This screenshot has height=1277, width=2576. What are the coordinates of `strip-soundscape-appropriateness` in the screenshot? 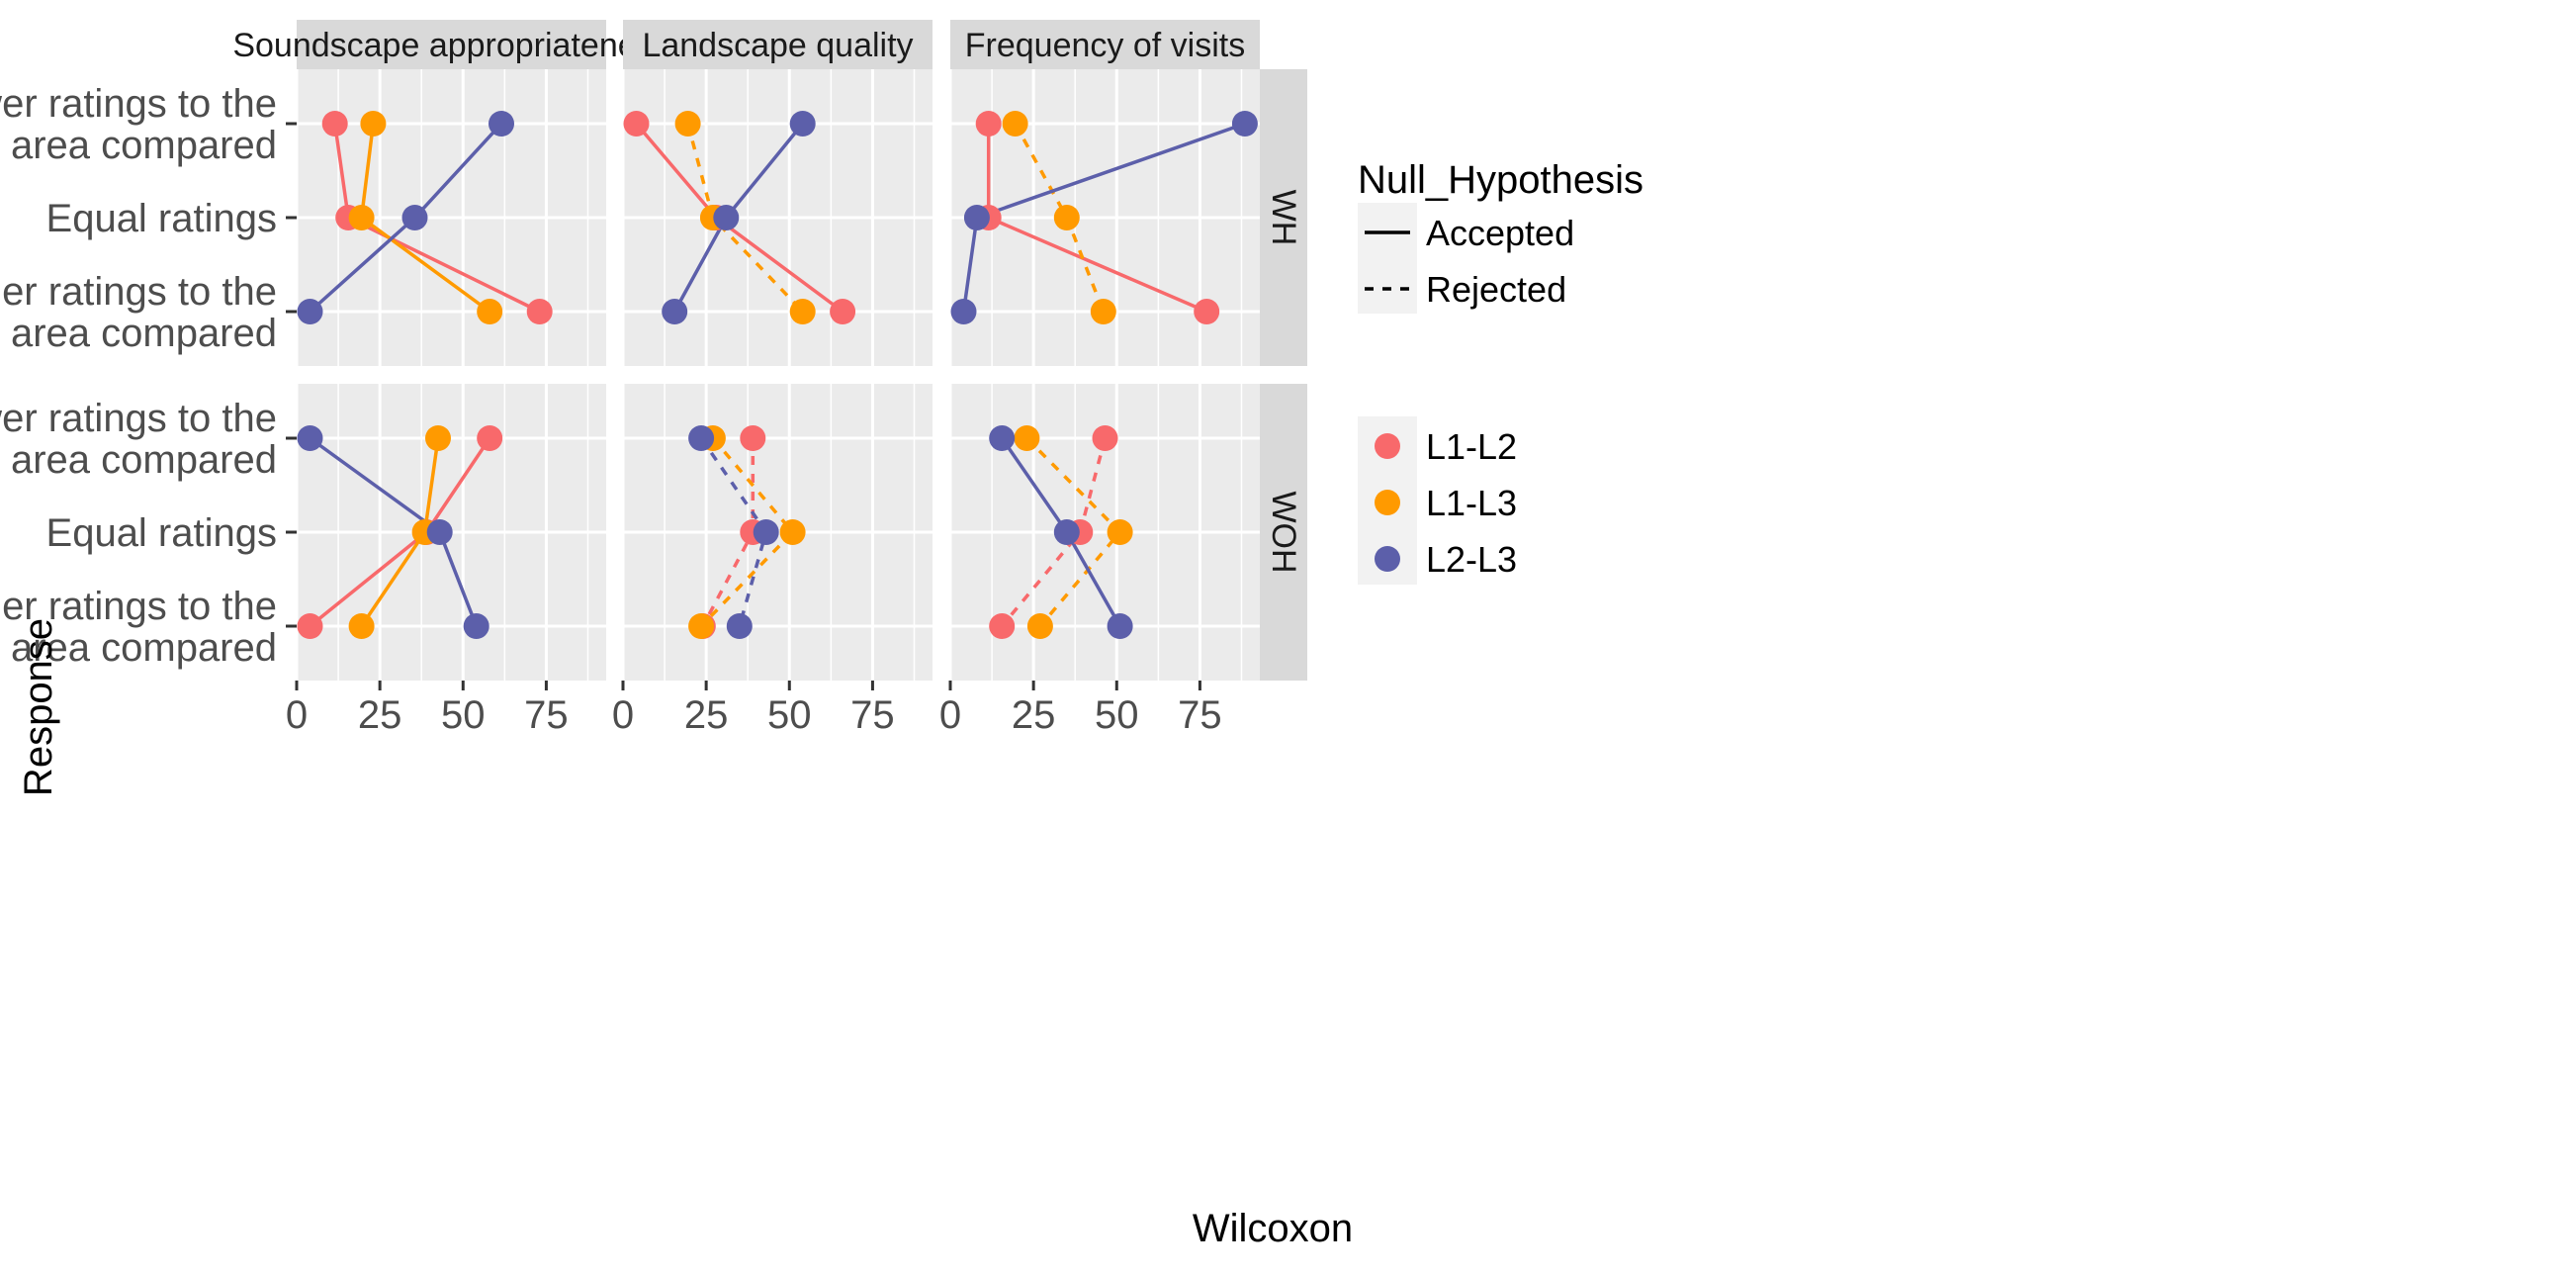 It's located at (451, 44).